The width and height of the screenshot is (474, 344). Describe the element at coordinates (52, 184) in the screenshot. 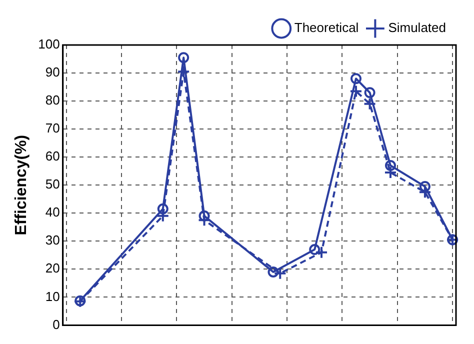

I see `y-tick-label: 50` at that location.